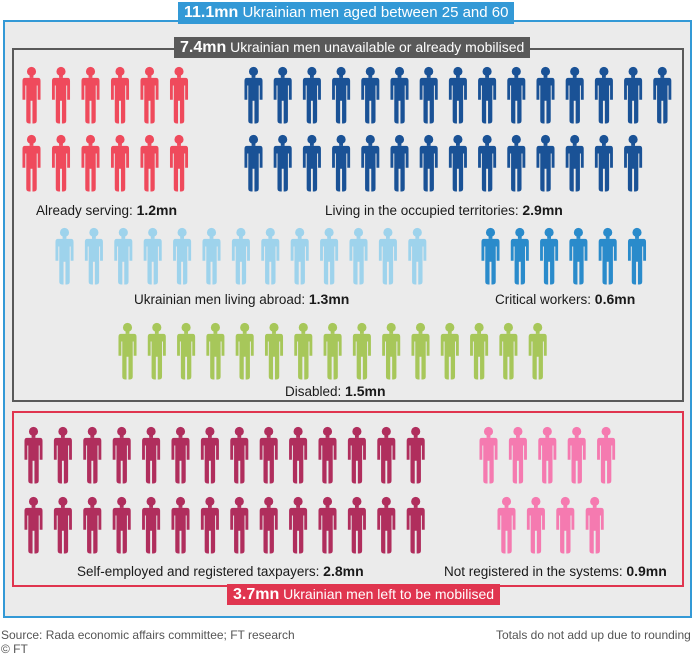 This screenshot has width=695, height=656. Describe the element at coordinates (389, 594) in the screenshot. I see `remaining-text: Ukrainian men left to be mobilised` at that location.